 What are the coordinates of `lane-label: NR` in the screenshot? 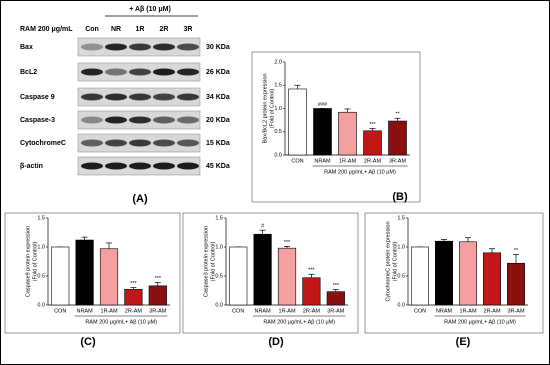 It's located at (116, 29).